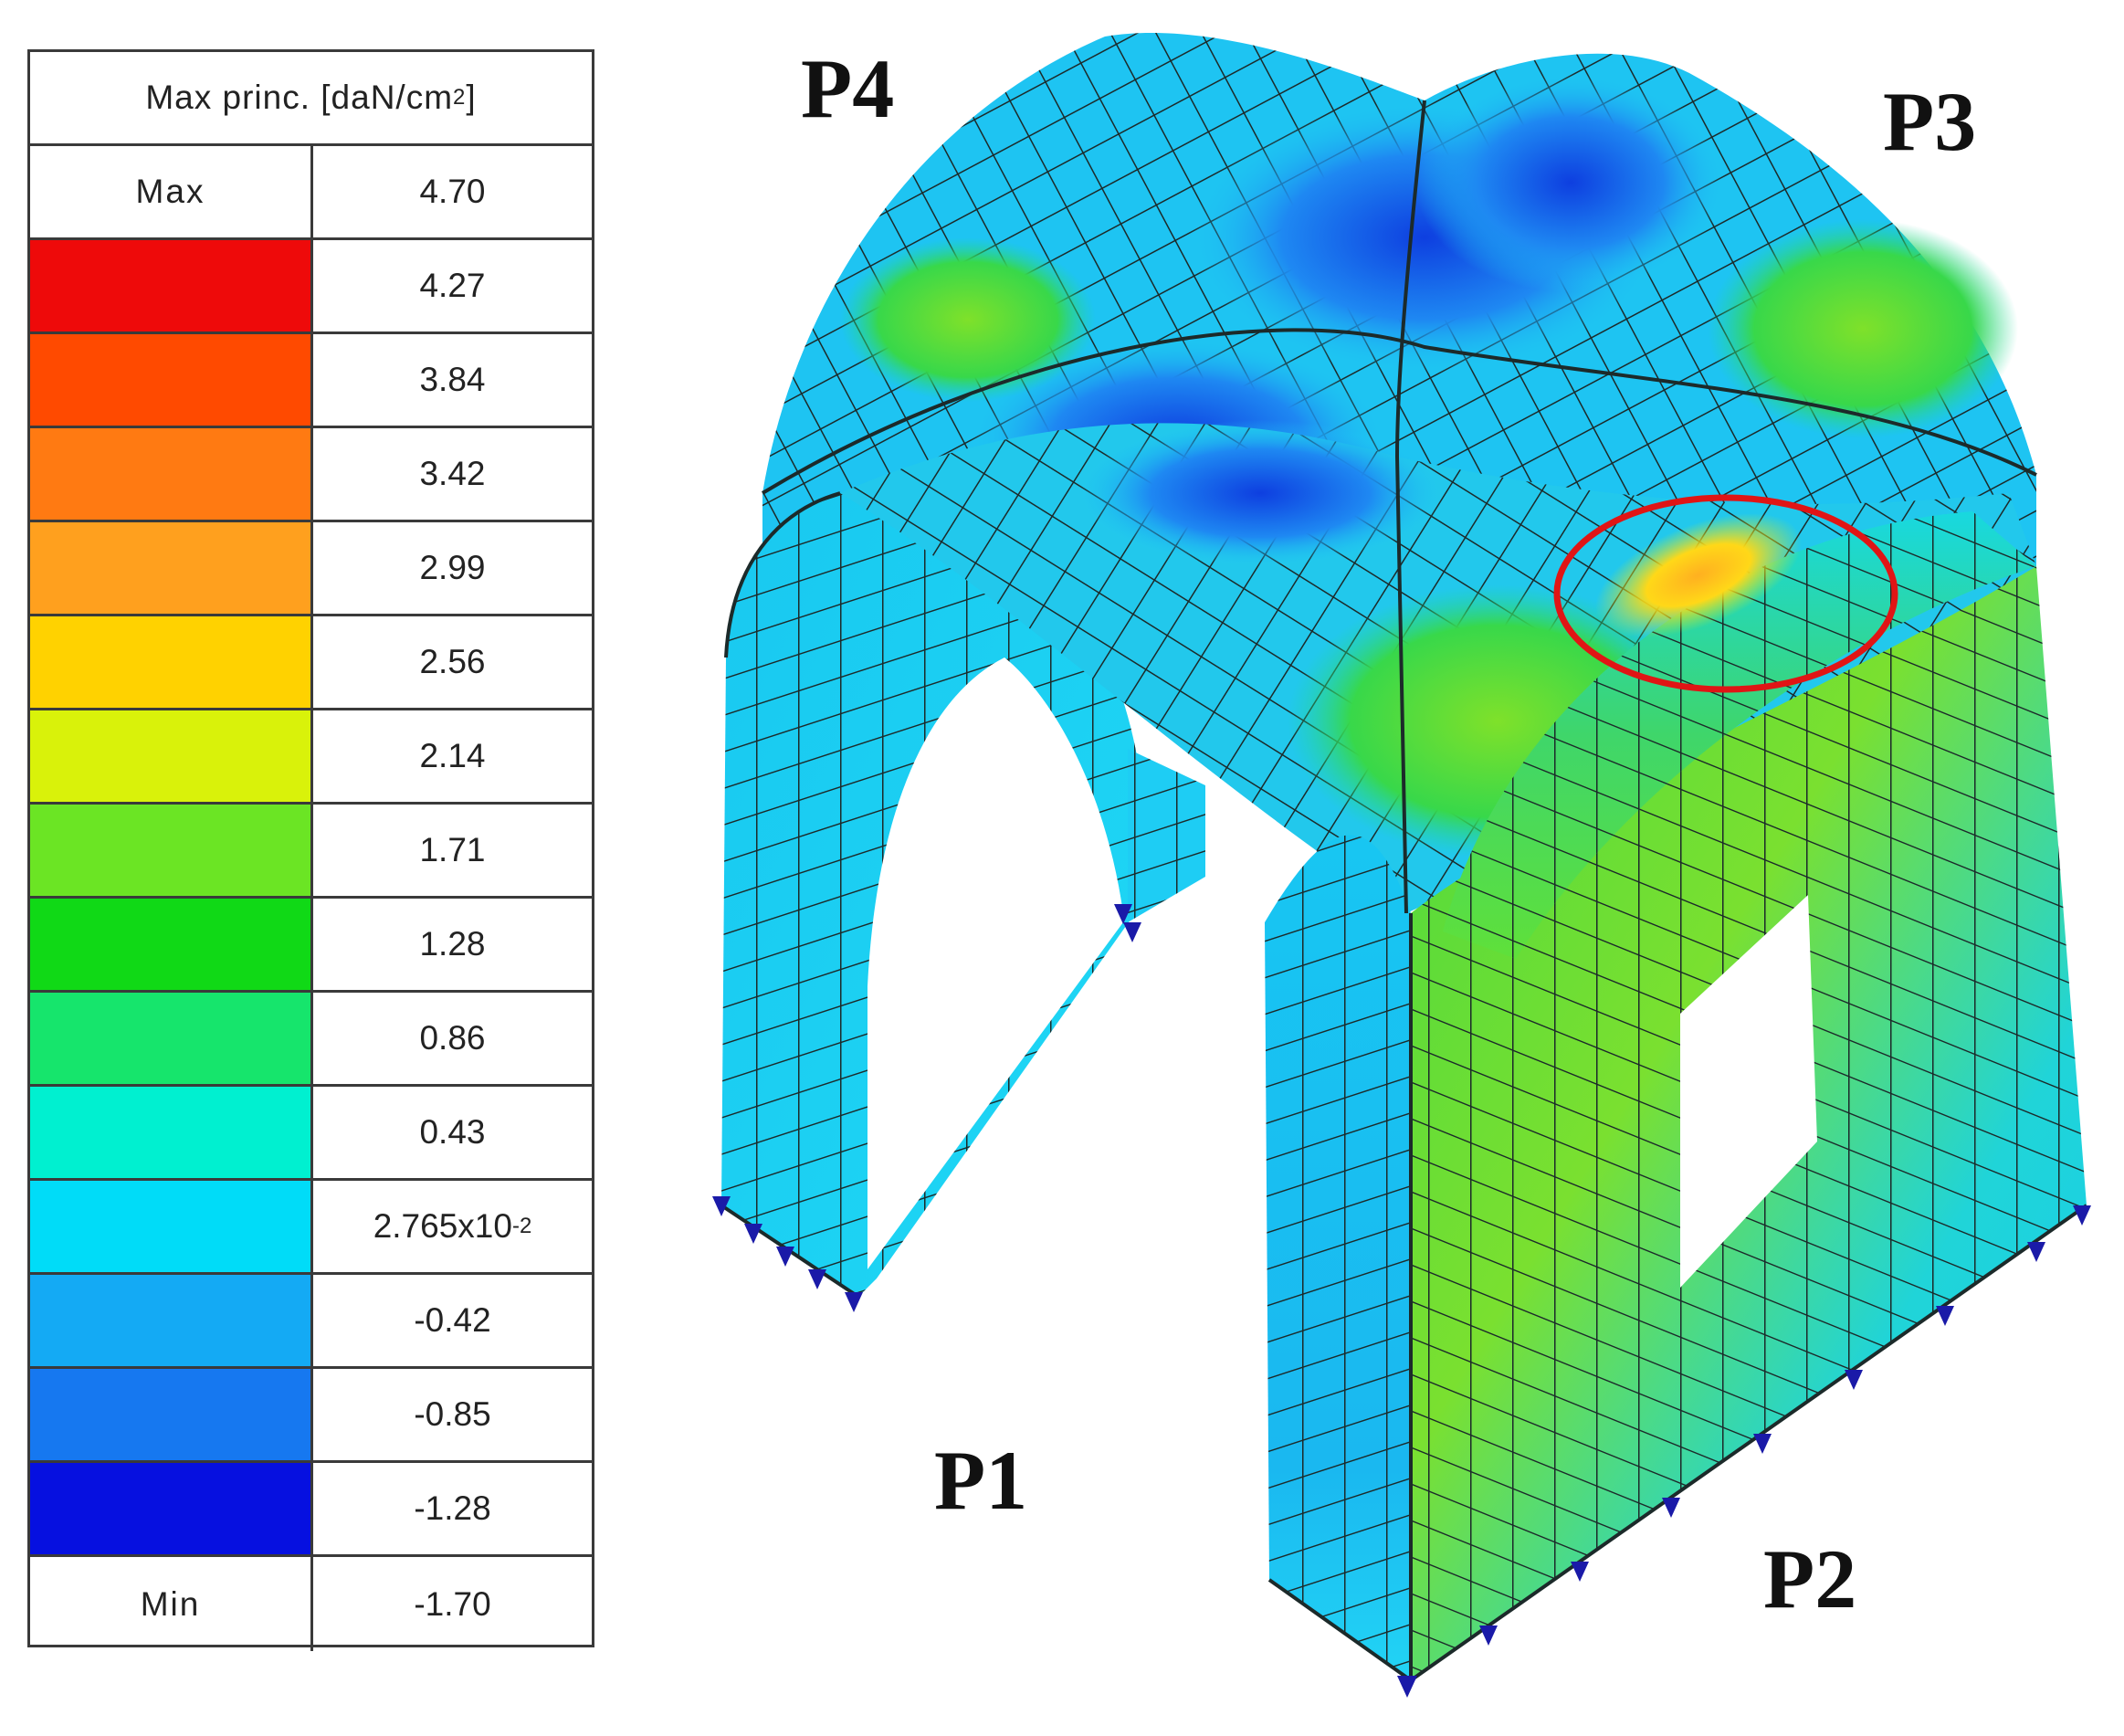  I want to click on legend-band-value: 0.86, so click(452, 1038).